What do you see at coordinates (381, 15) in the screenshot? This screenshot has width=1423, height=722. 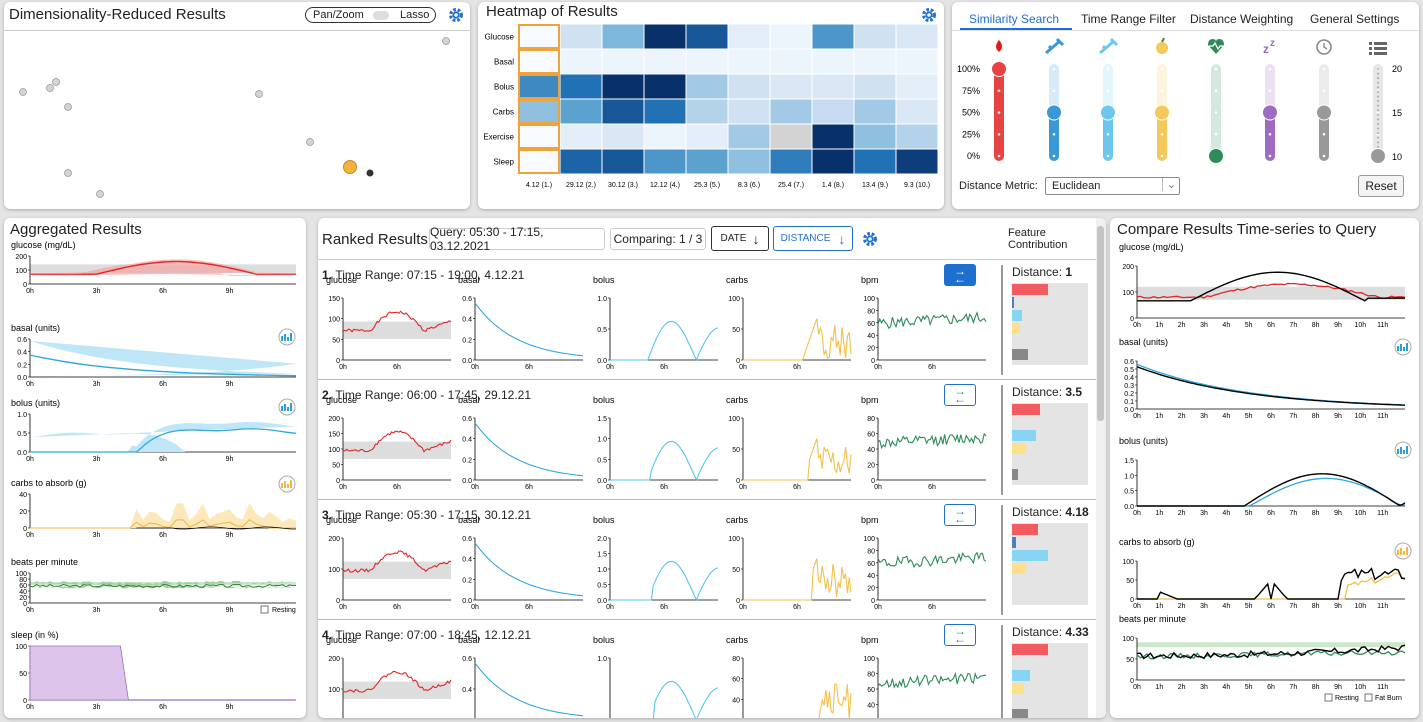 I see `toggle-knob` at bounding box center [381, 15].